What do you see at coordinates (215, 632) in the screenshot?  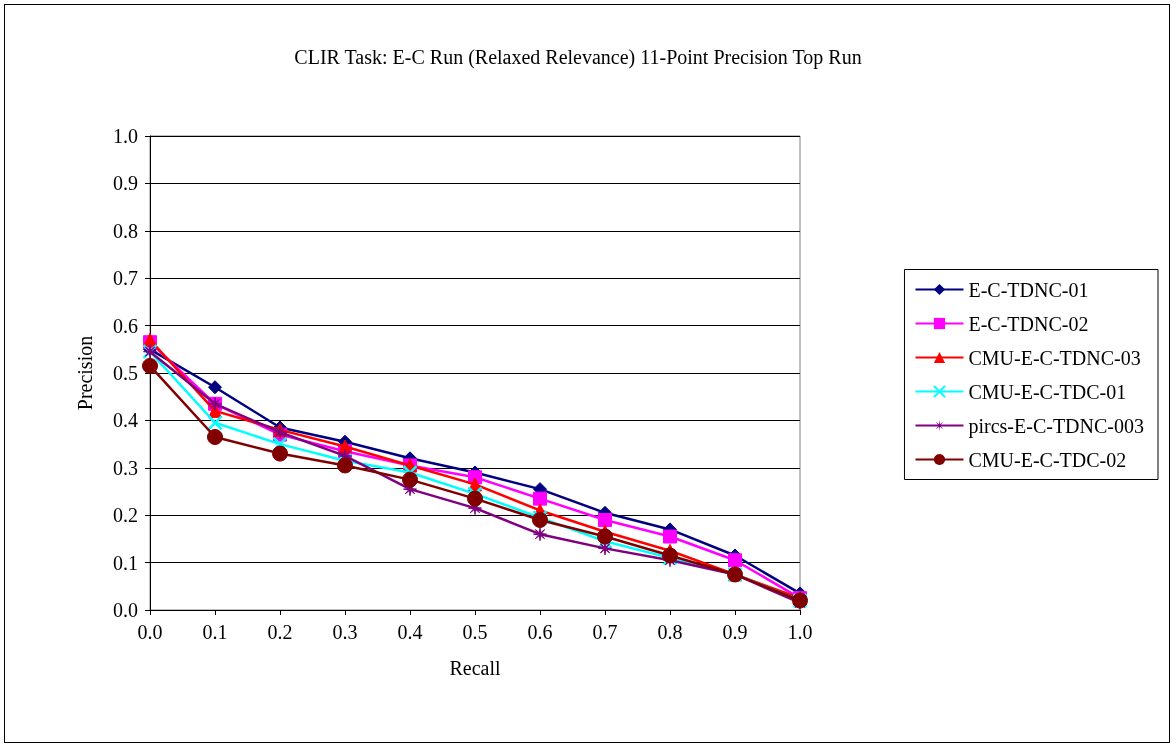 I see `x-tick-label: 0.1` at bounding box center [215, 632].